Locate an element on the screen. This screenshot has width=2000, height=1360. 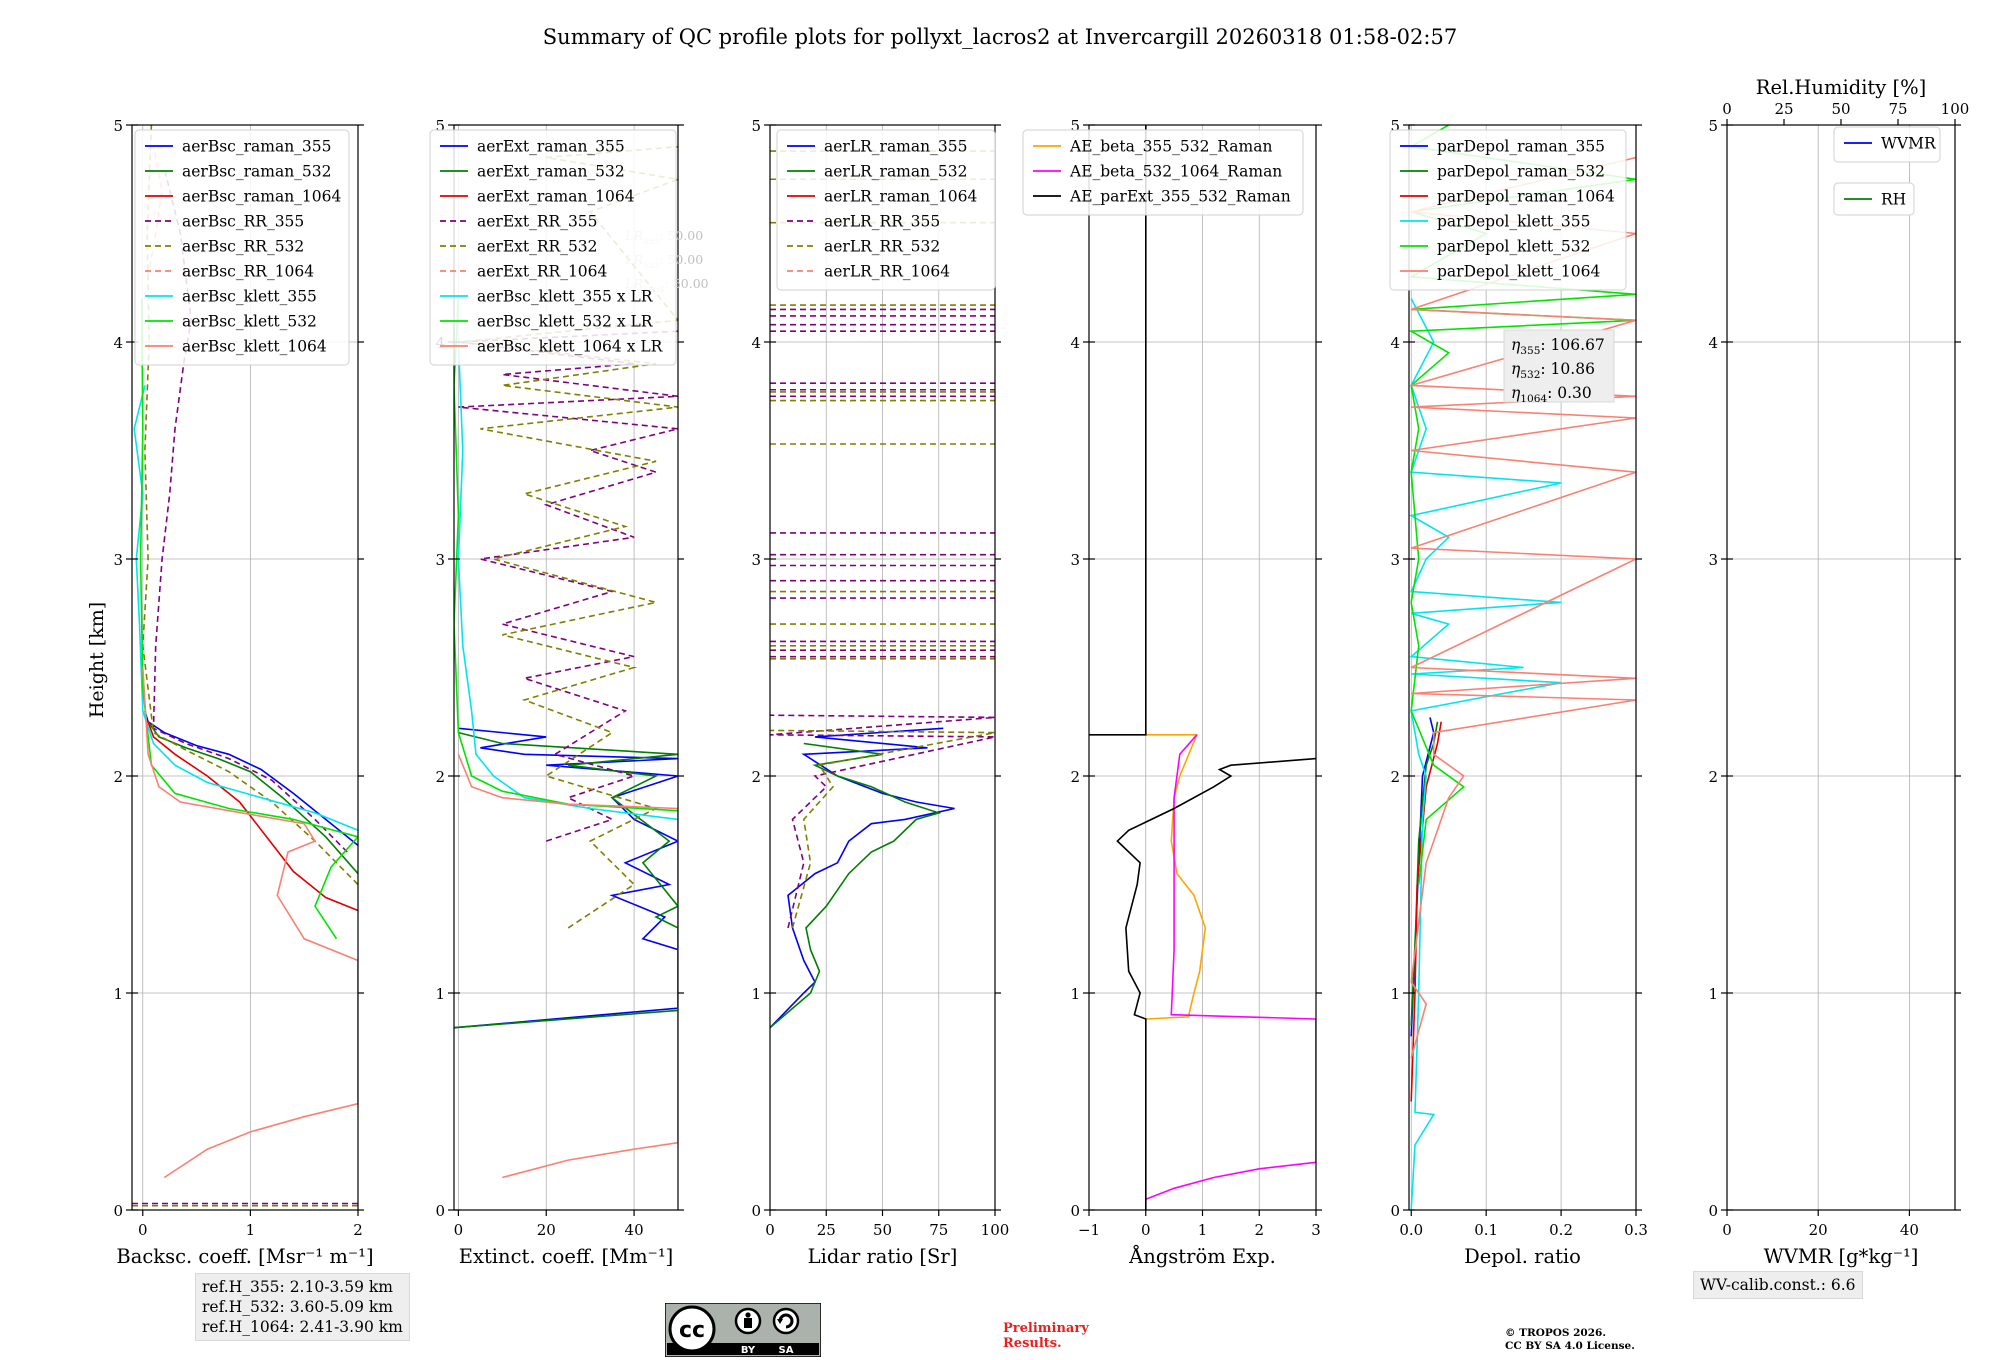
legend-entry: aerExt_RR_532 is located at coordinates (537, 247).